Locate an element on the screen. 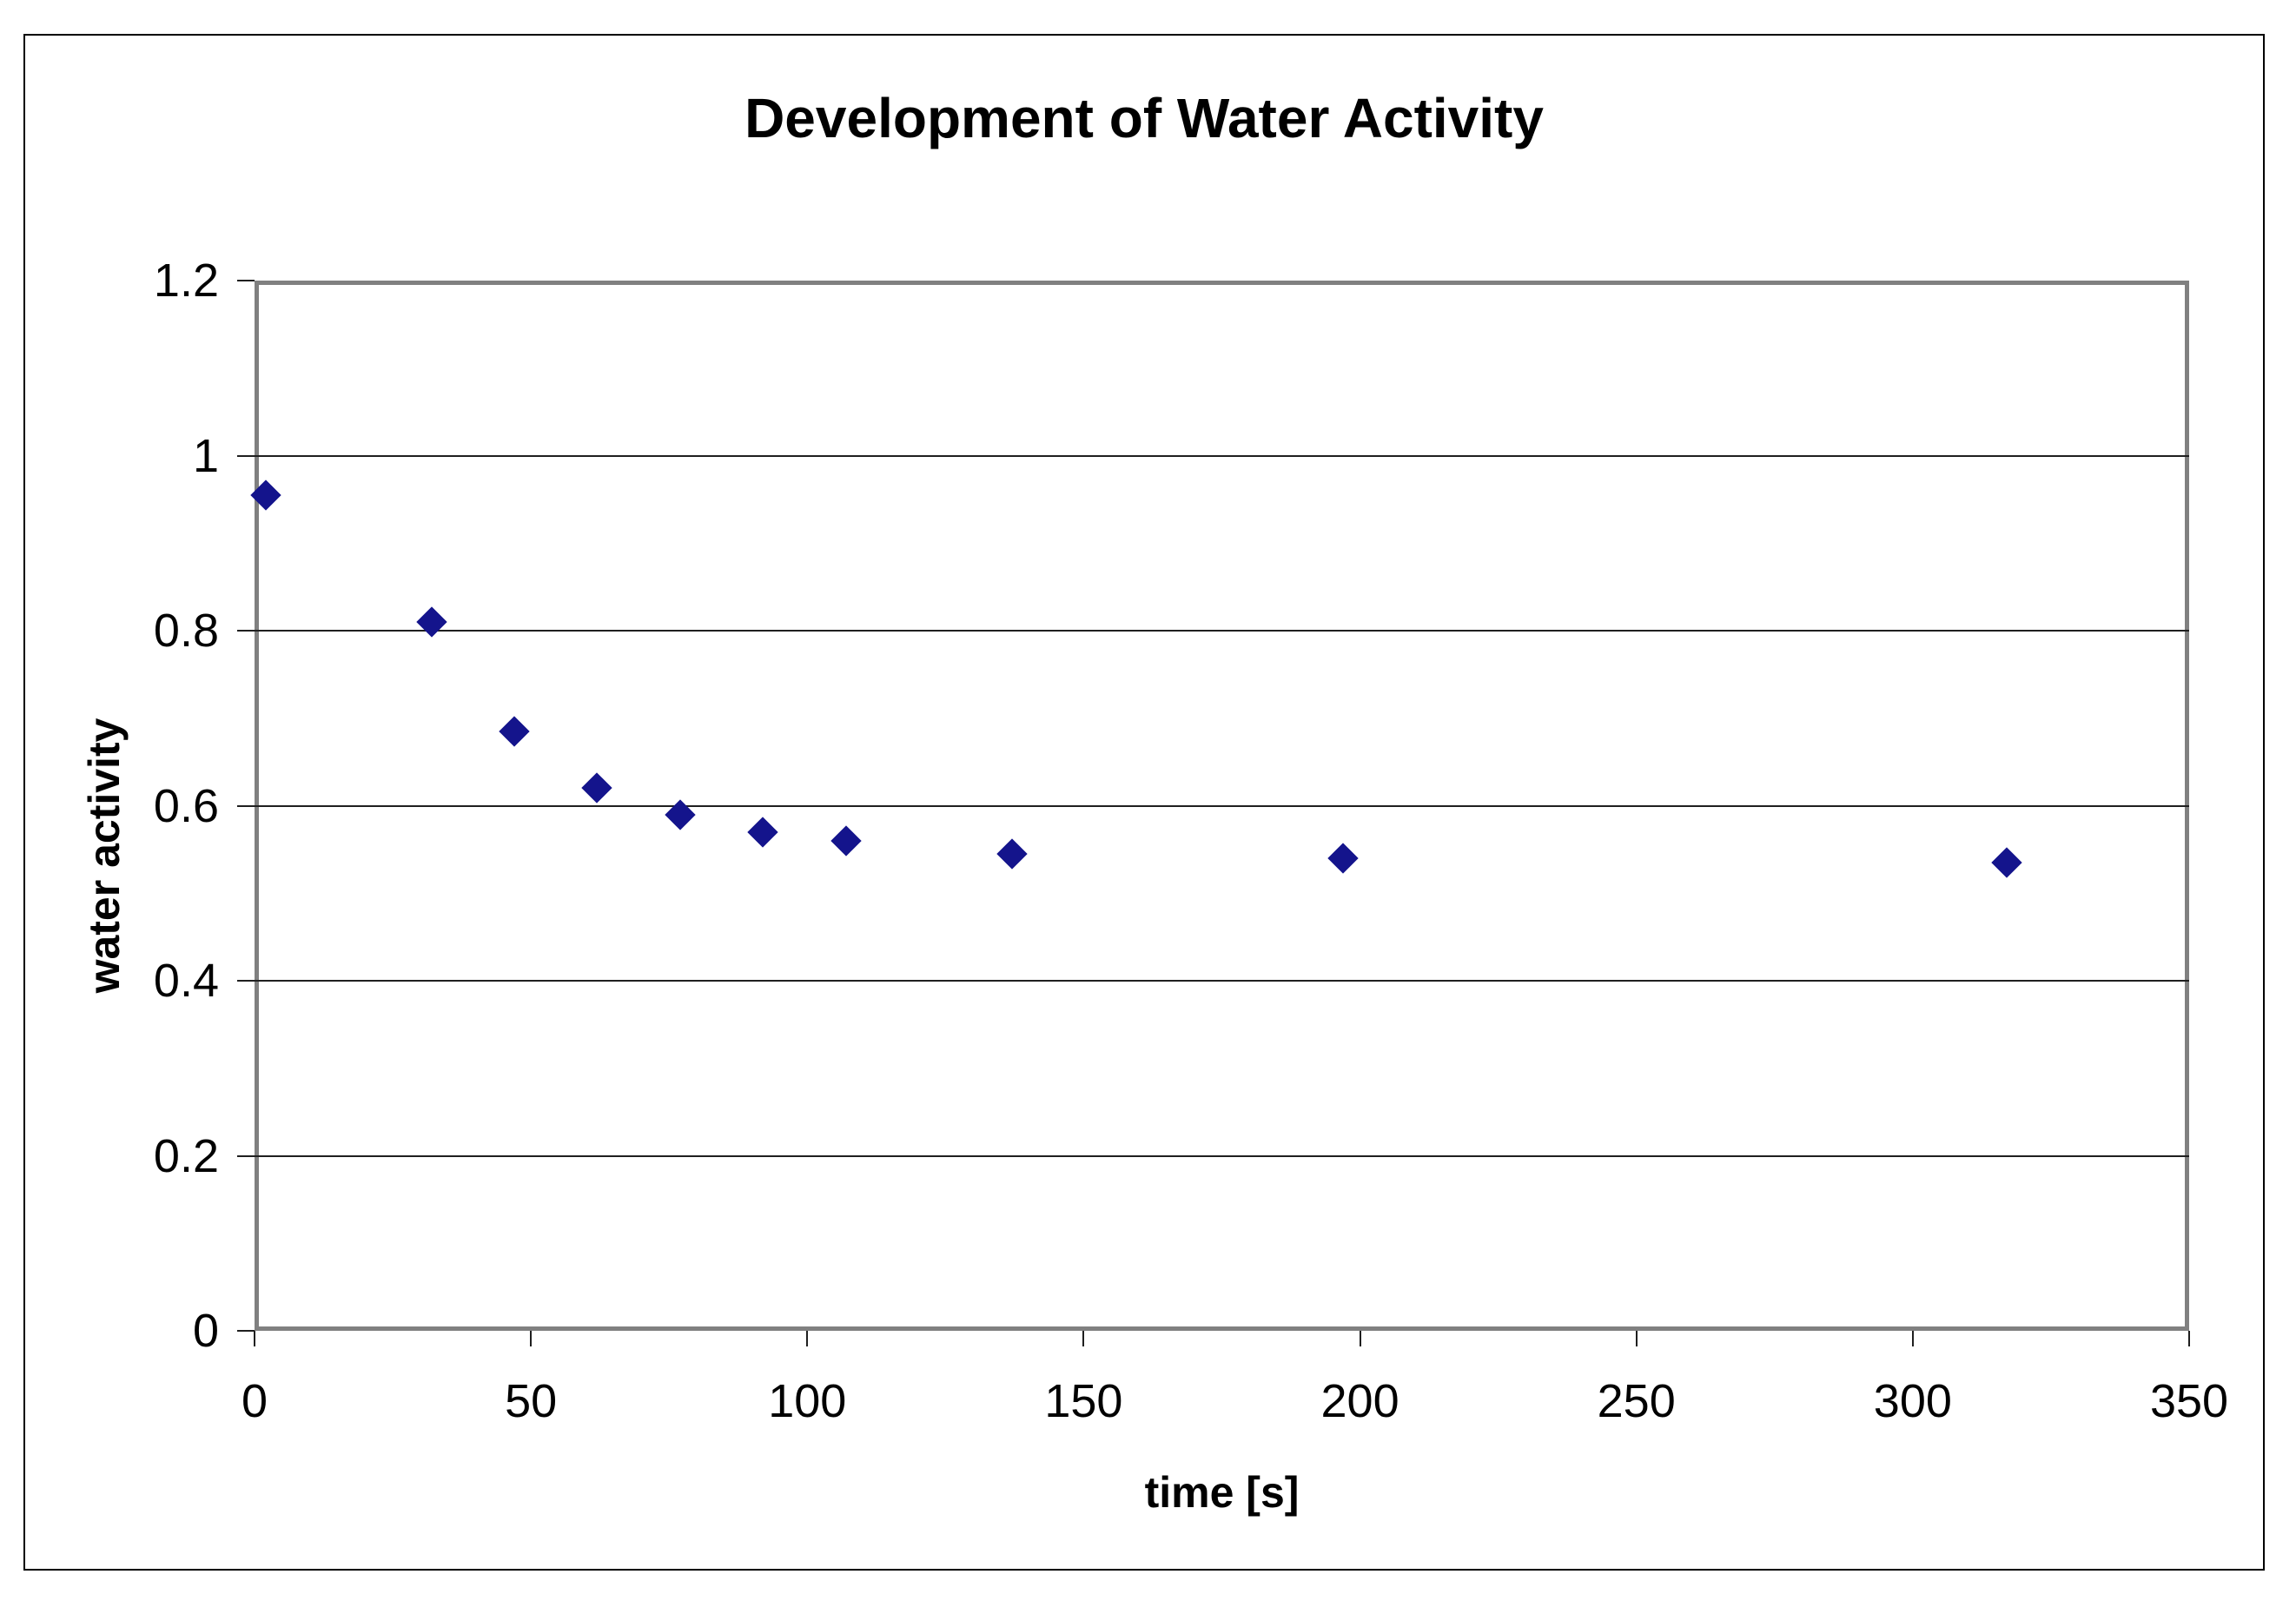 This screenshot has height=1614, width=2296. y-tick-label: 1 is located at coordinates (205, 455).